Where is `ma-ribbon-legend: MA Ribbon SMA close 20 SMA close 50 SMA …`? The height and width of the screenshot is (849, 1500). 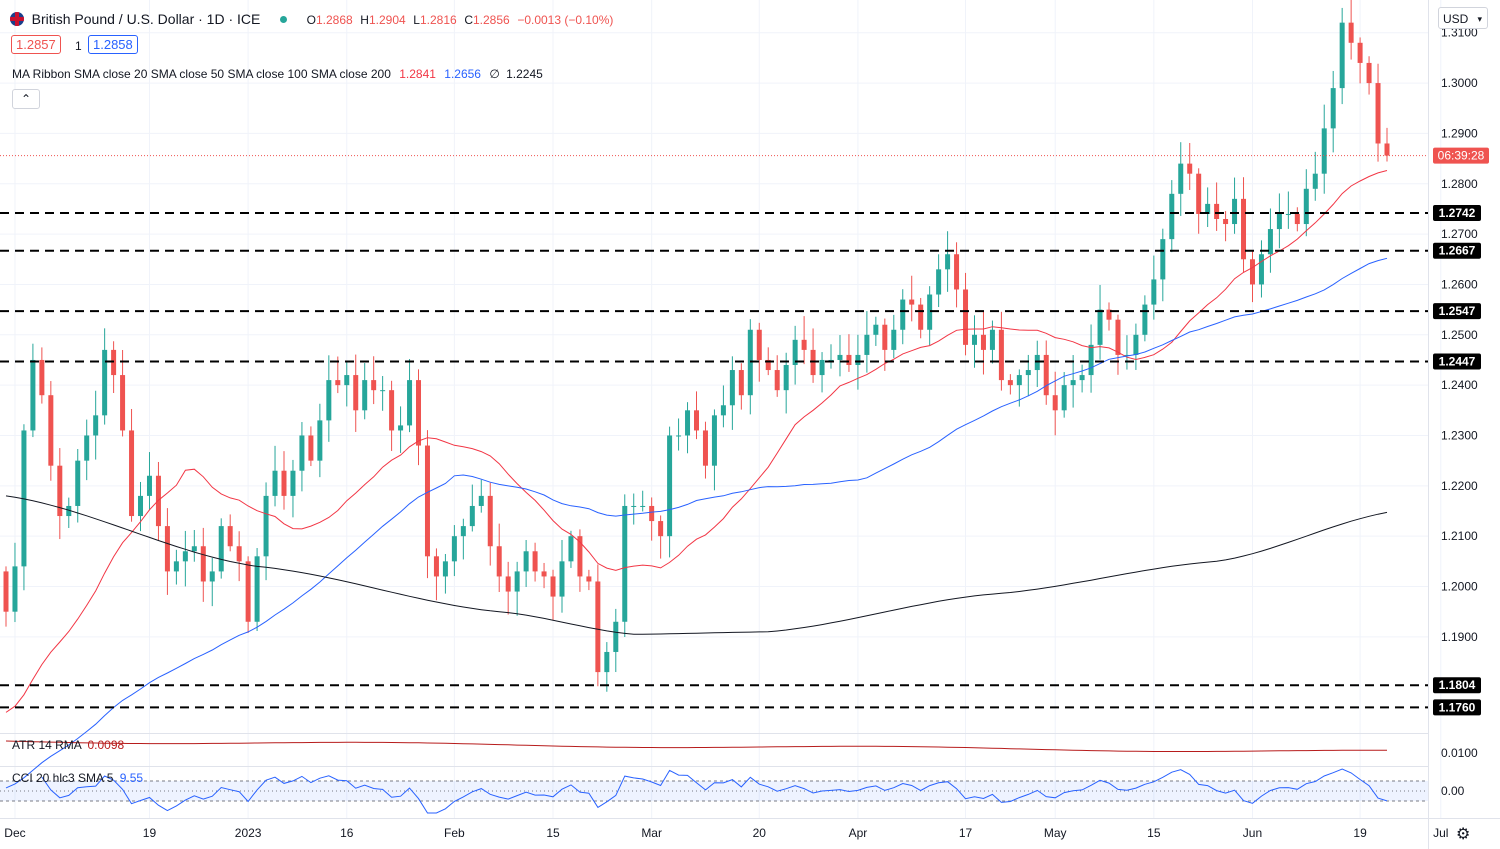 ma-ribbon-legend: MA Ribbon SMA close 20 SMA close 50 SMA … is located at coordinates (277, 74).